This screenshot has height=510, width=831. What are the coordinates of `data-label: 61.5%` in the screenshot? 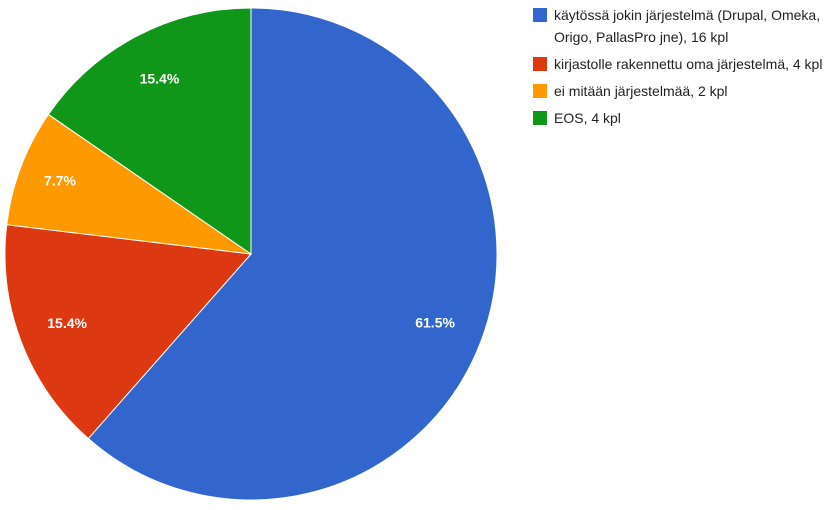 It's located at (435, 322).